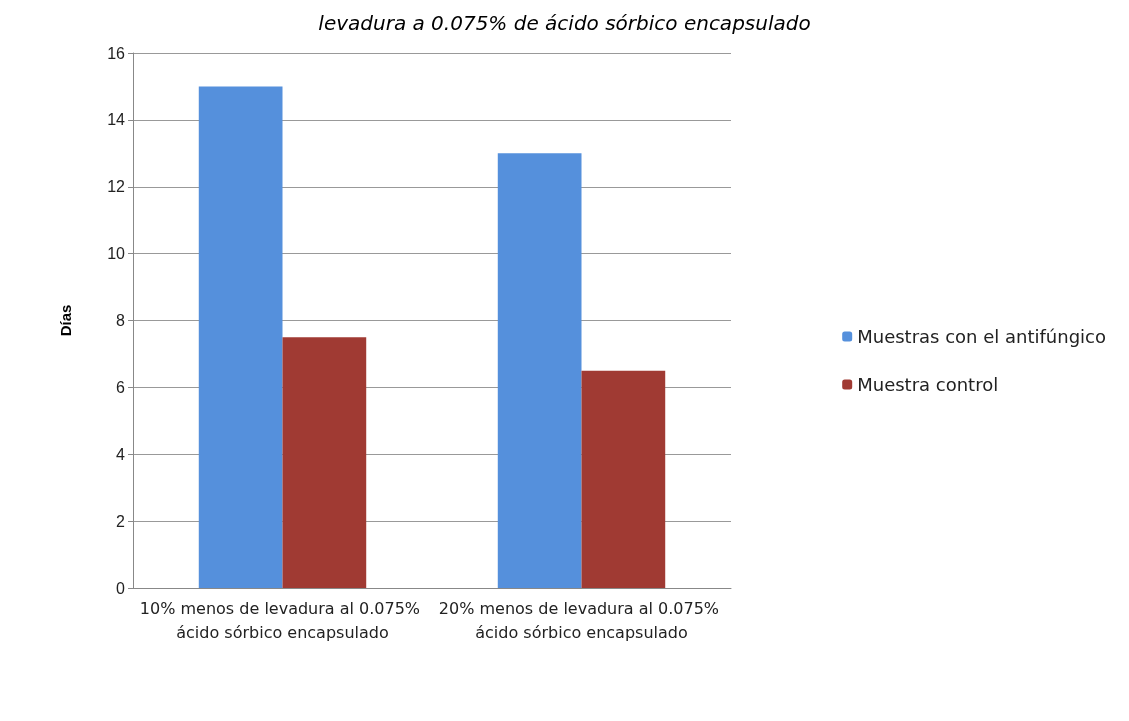  What do you see at coordinates (581, 620) in the screenshot?
I see `x-tick-label: 20% menos de levadura al 0.075% ácido sórbico encapsulado` at bounding box center [581, 620].